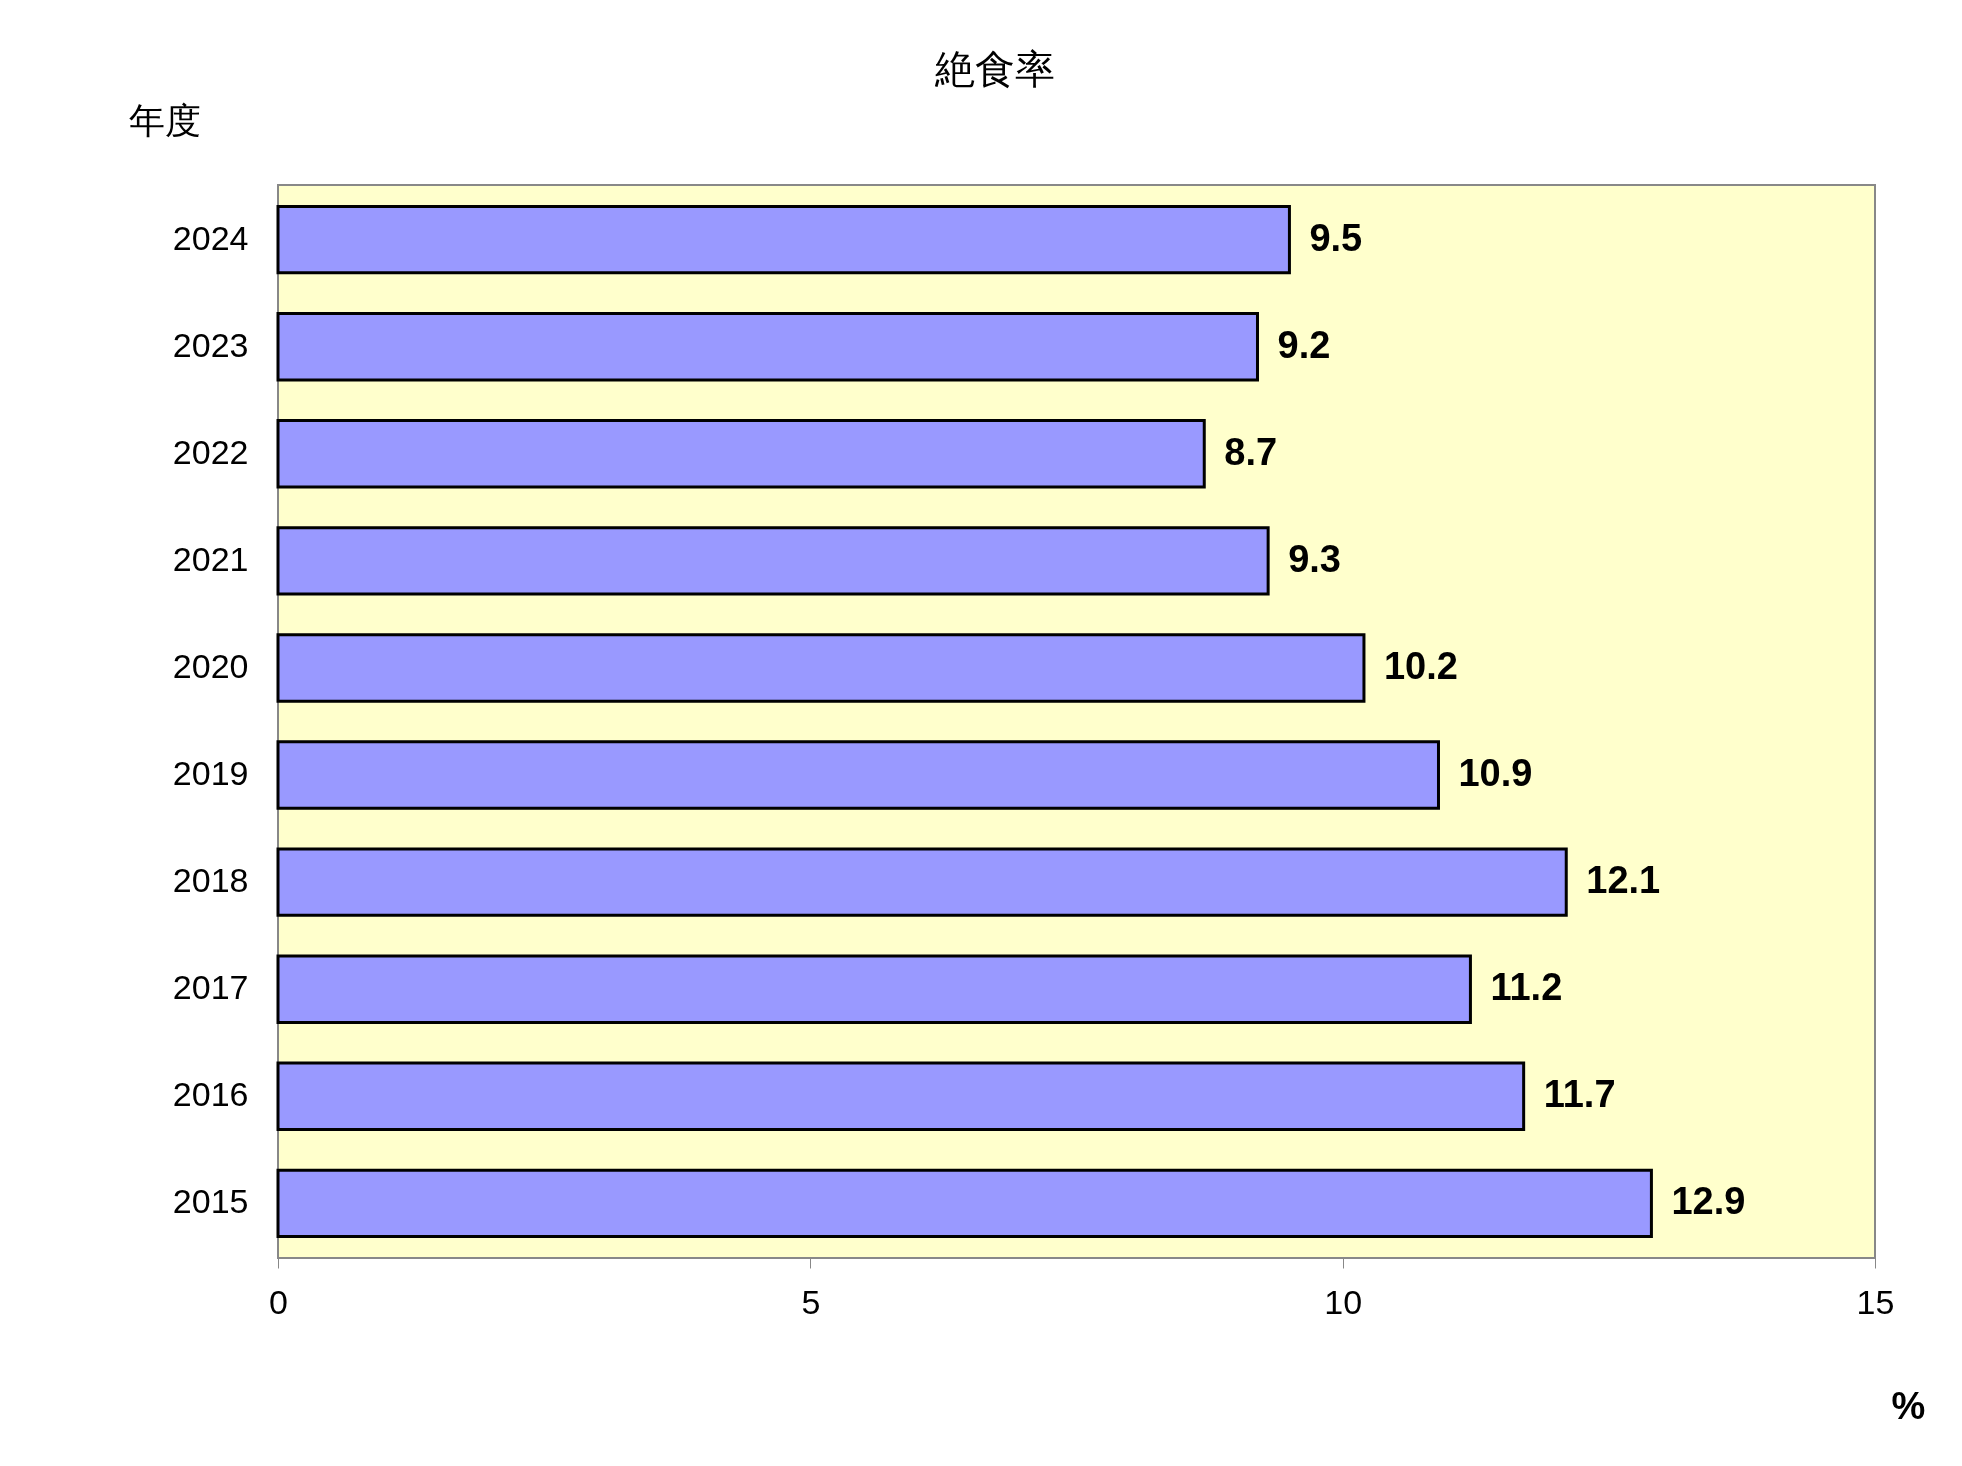 Image resolution: width=1962 pixels, height=1466 pixels. Describe the element at coordinates (210, 237) in the screenshot. I see `y-tick-label: 2024` at that location.